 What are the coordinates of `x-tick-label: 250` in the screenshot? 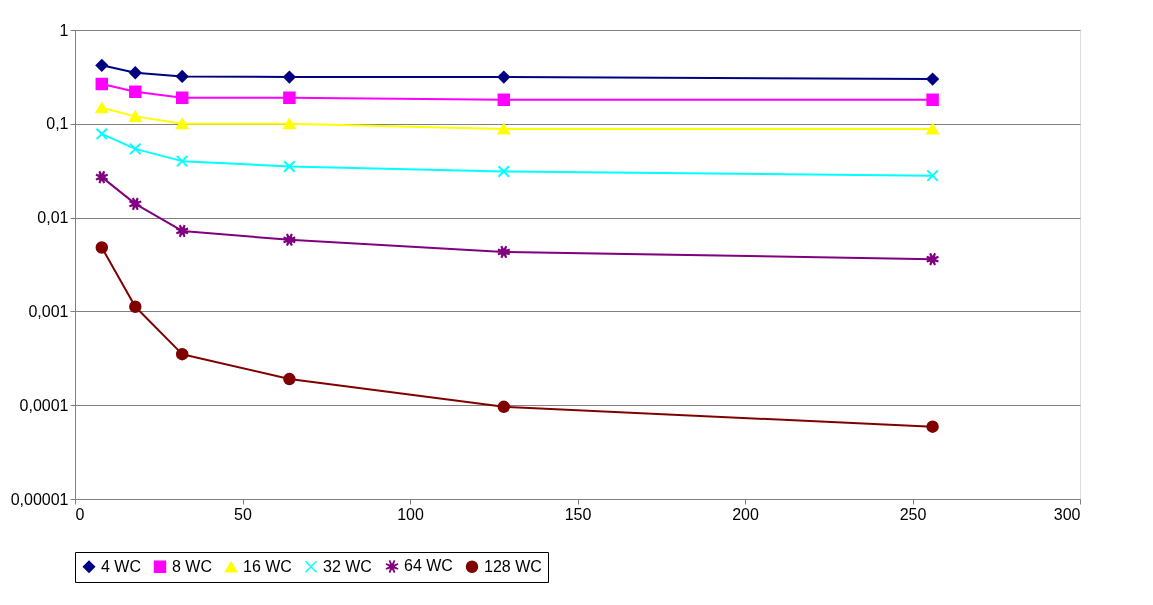 It's located at (913, 514).